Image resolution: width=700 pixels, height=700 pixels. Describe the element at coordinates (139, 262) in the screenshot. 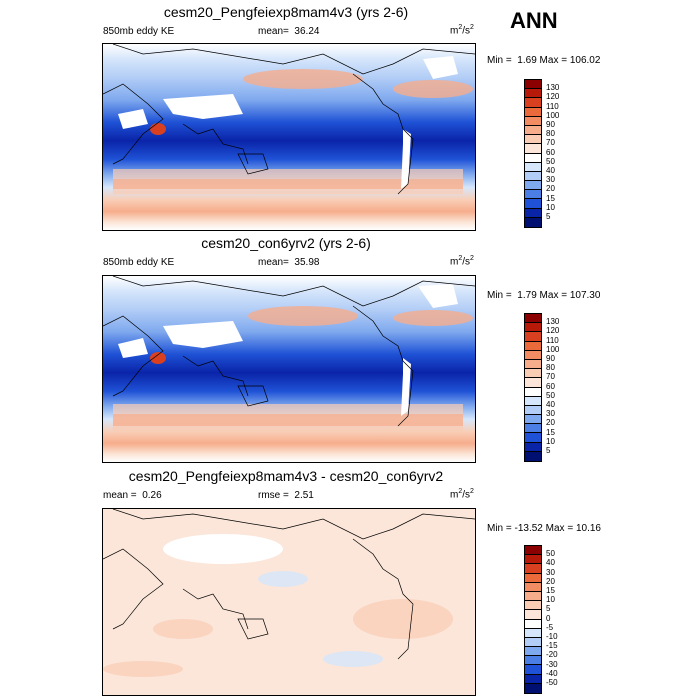

I see `panel-2-variable-label: 850mb eddy KE` at that location.